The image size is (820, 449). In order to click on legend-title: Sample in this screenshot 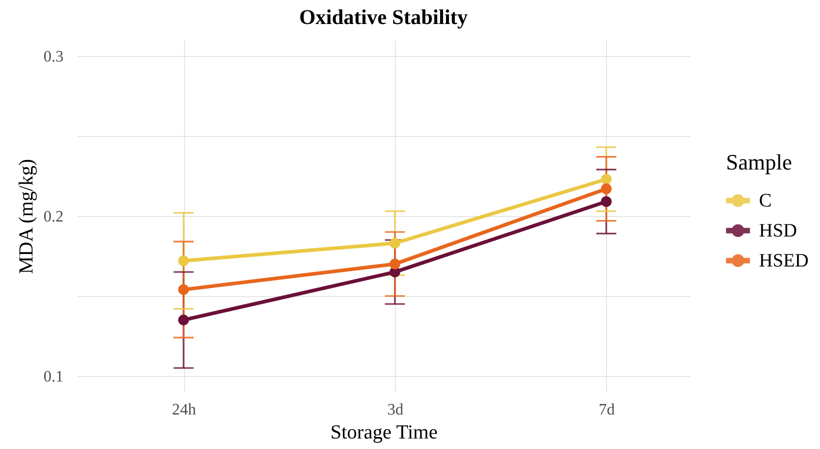, I will do `click(759, 162)`.